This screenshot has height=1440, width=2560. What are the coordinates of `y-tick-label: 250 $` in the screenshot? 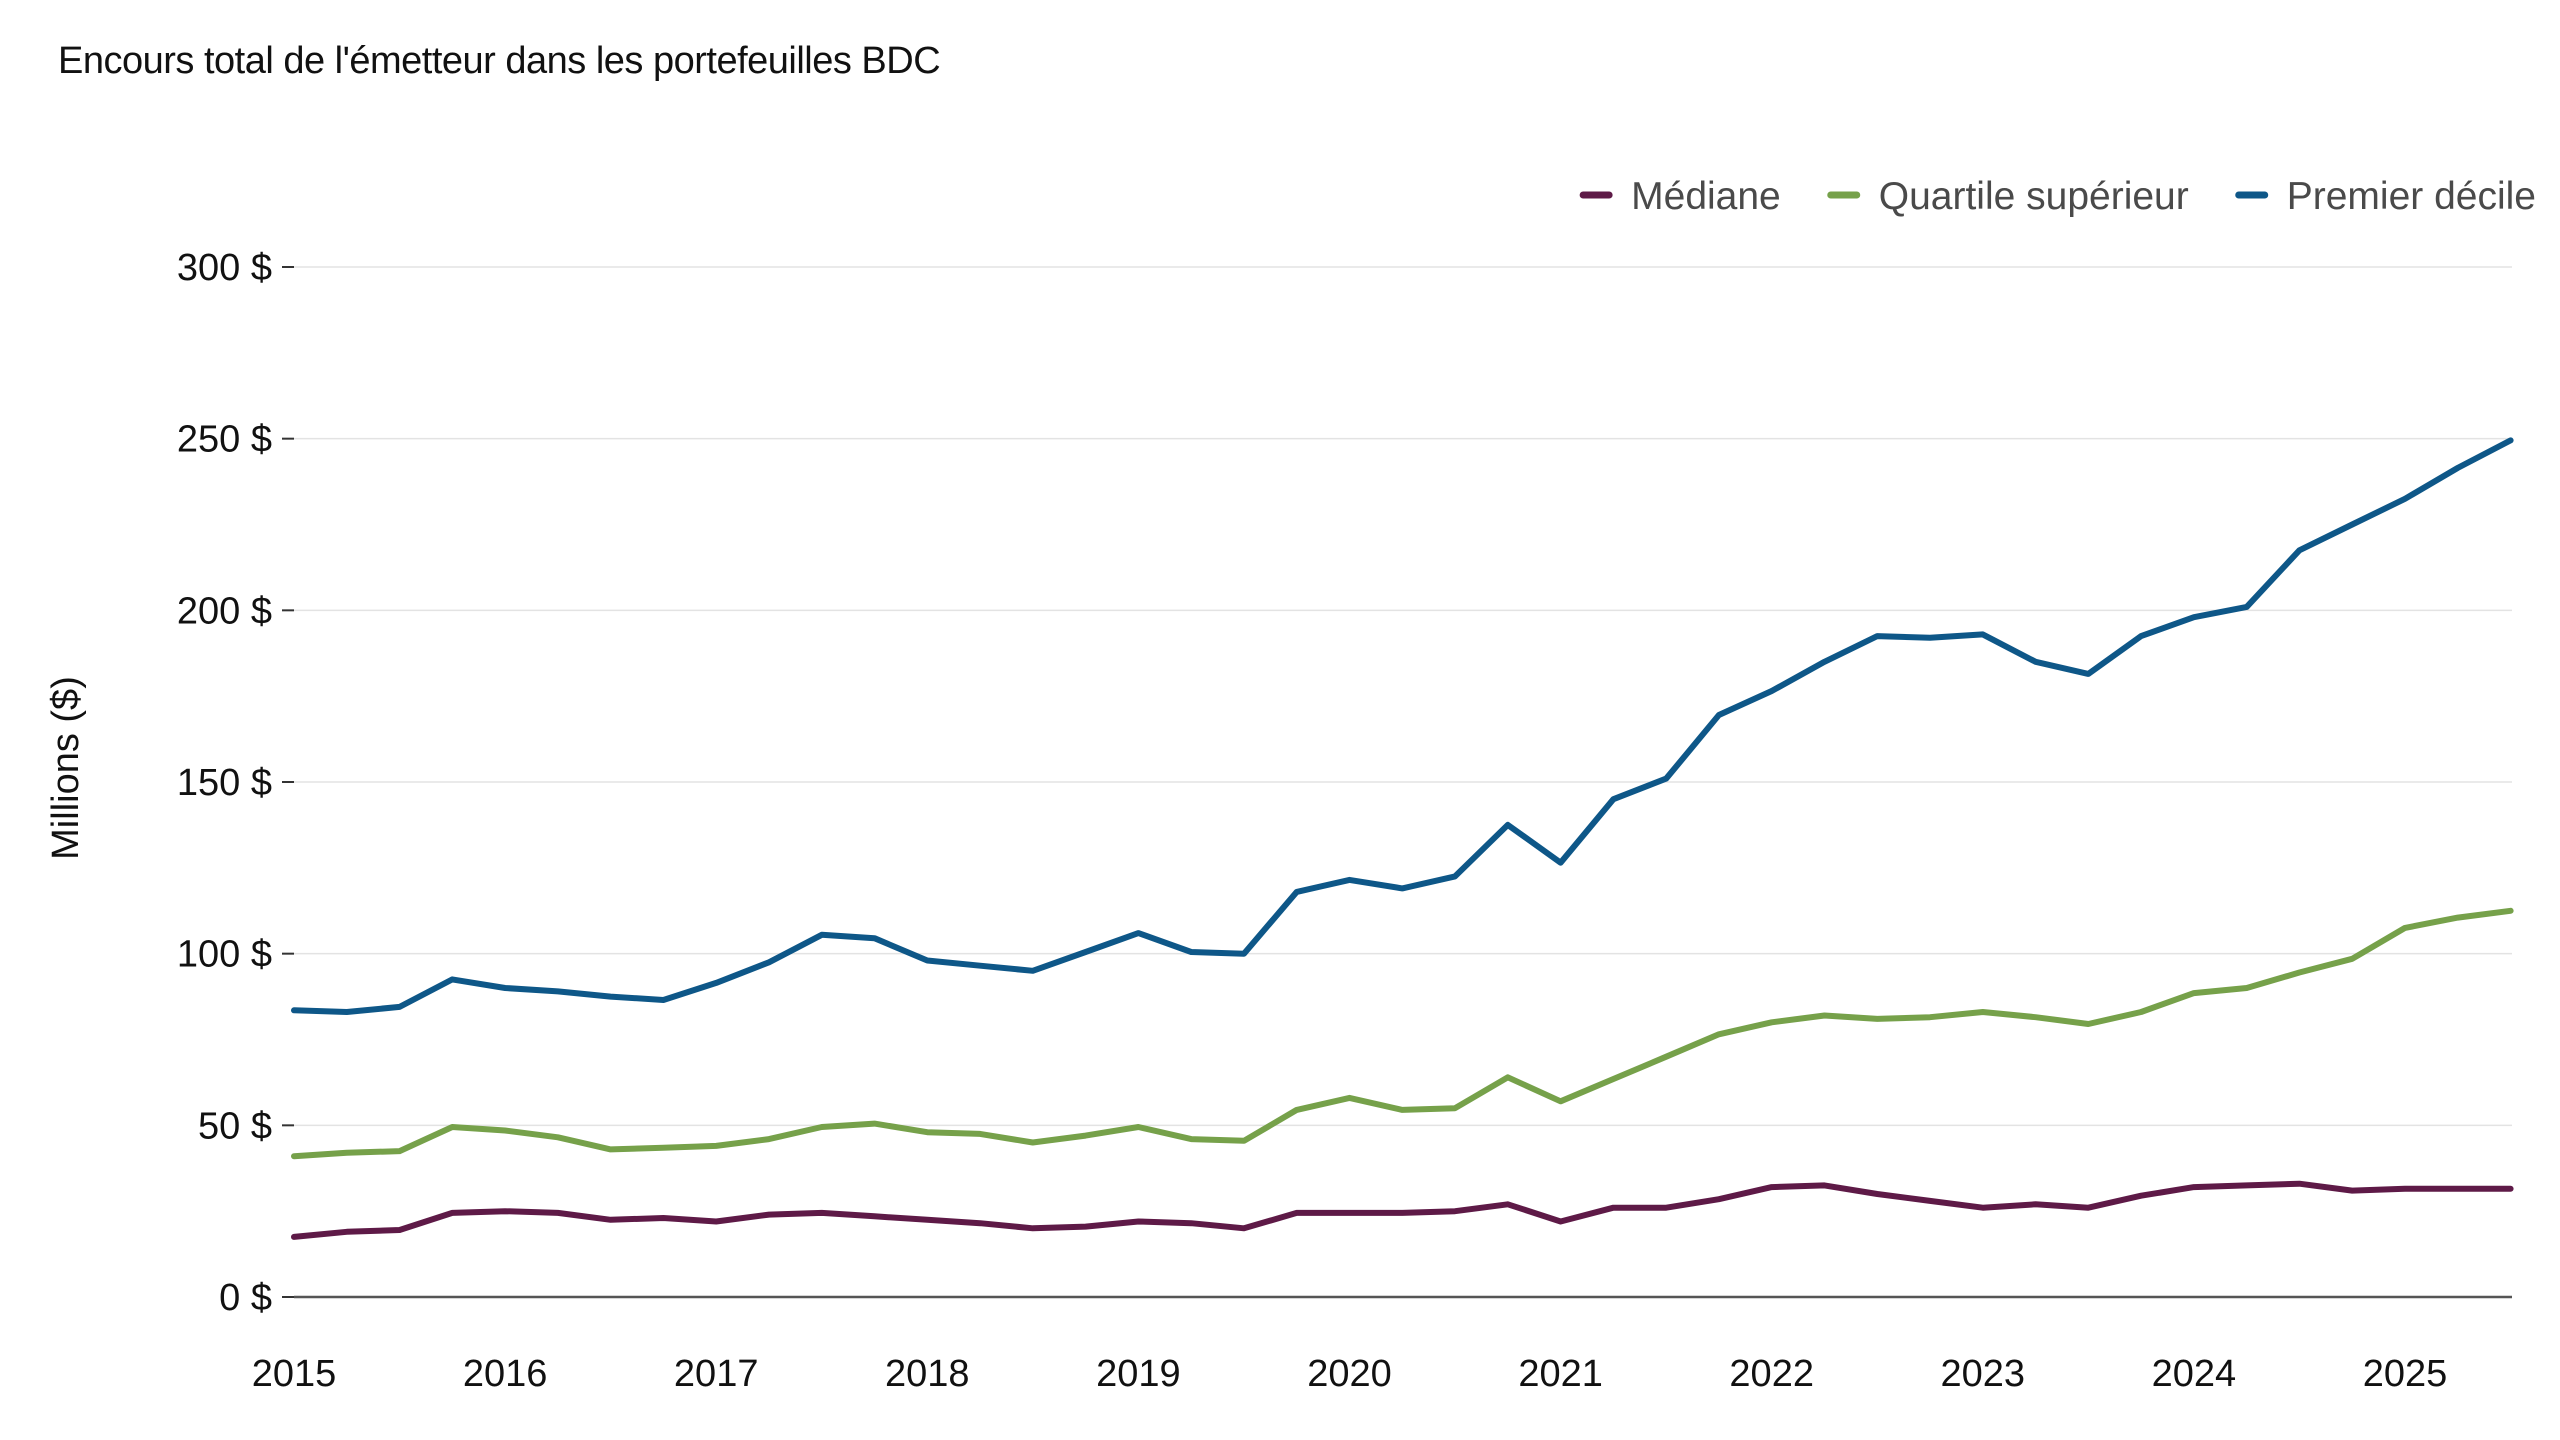 It's located at (224, 440).